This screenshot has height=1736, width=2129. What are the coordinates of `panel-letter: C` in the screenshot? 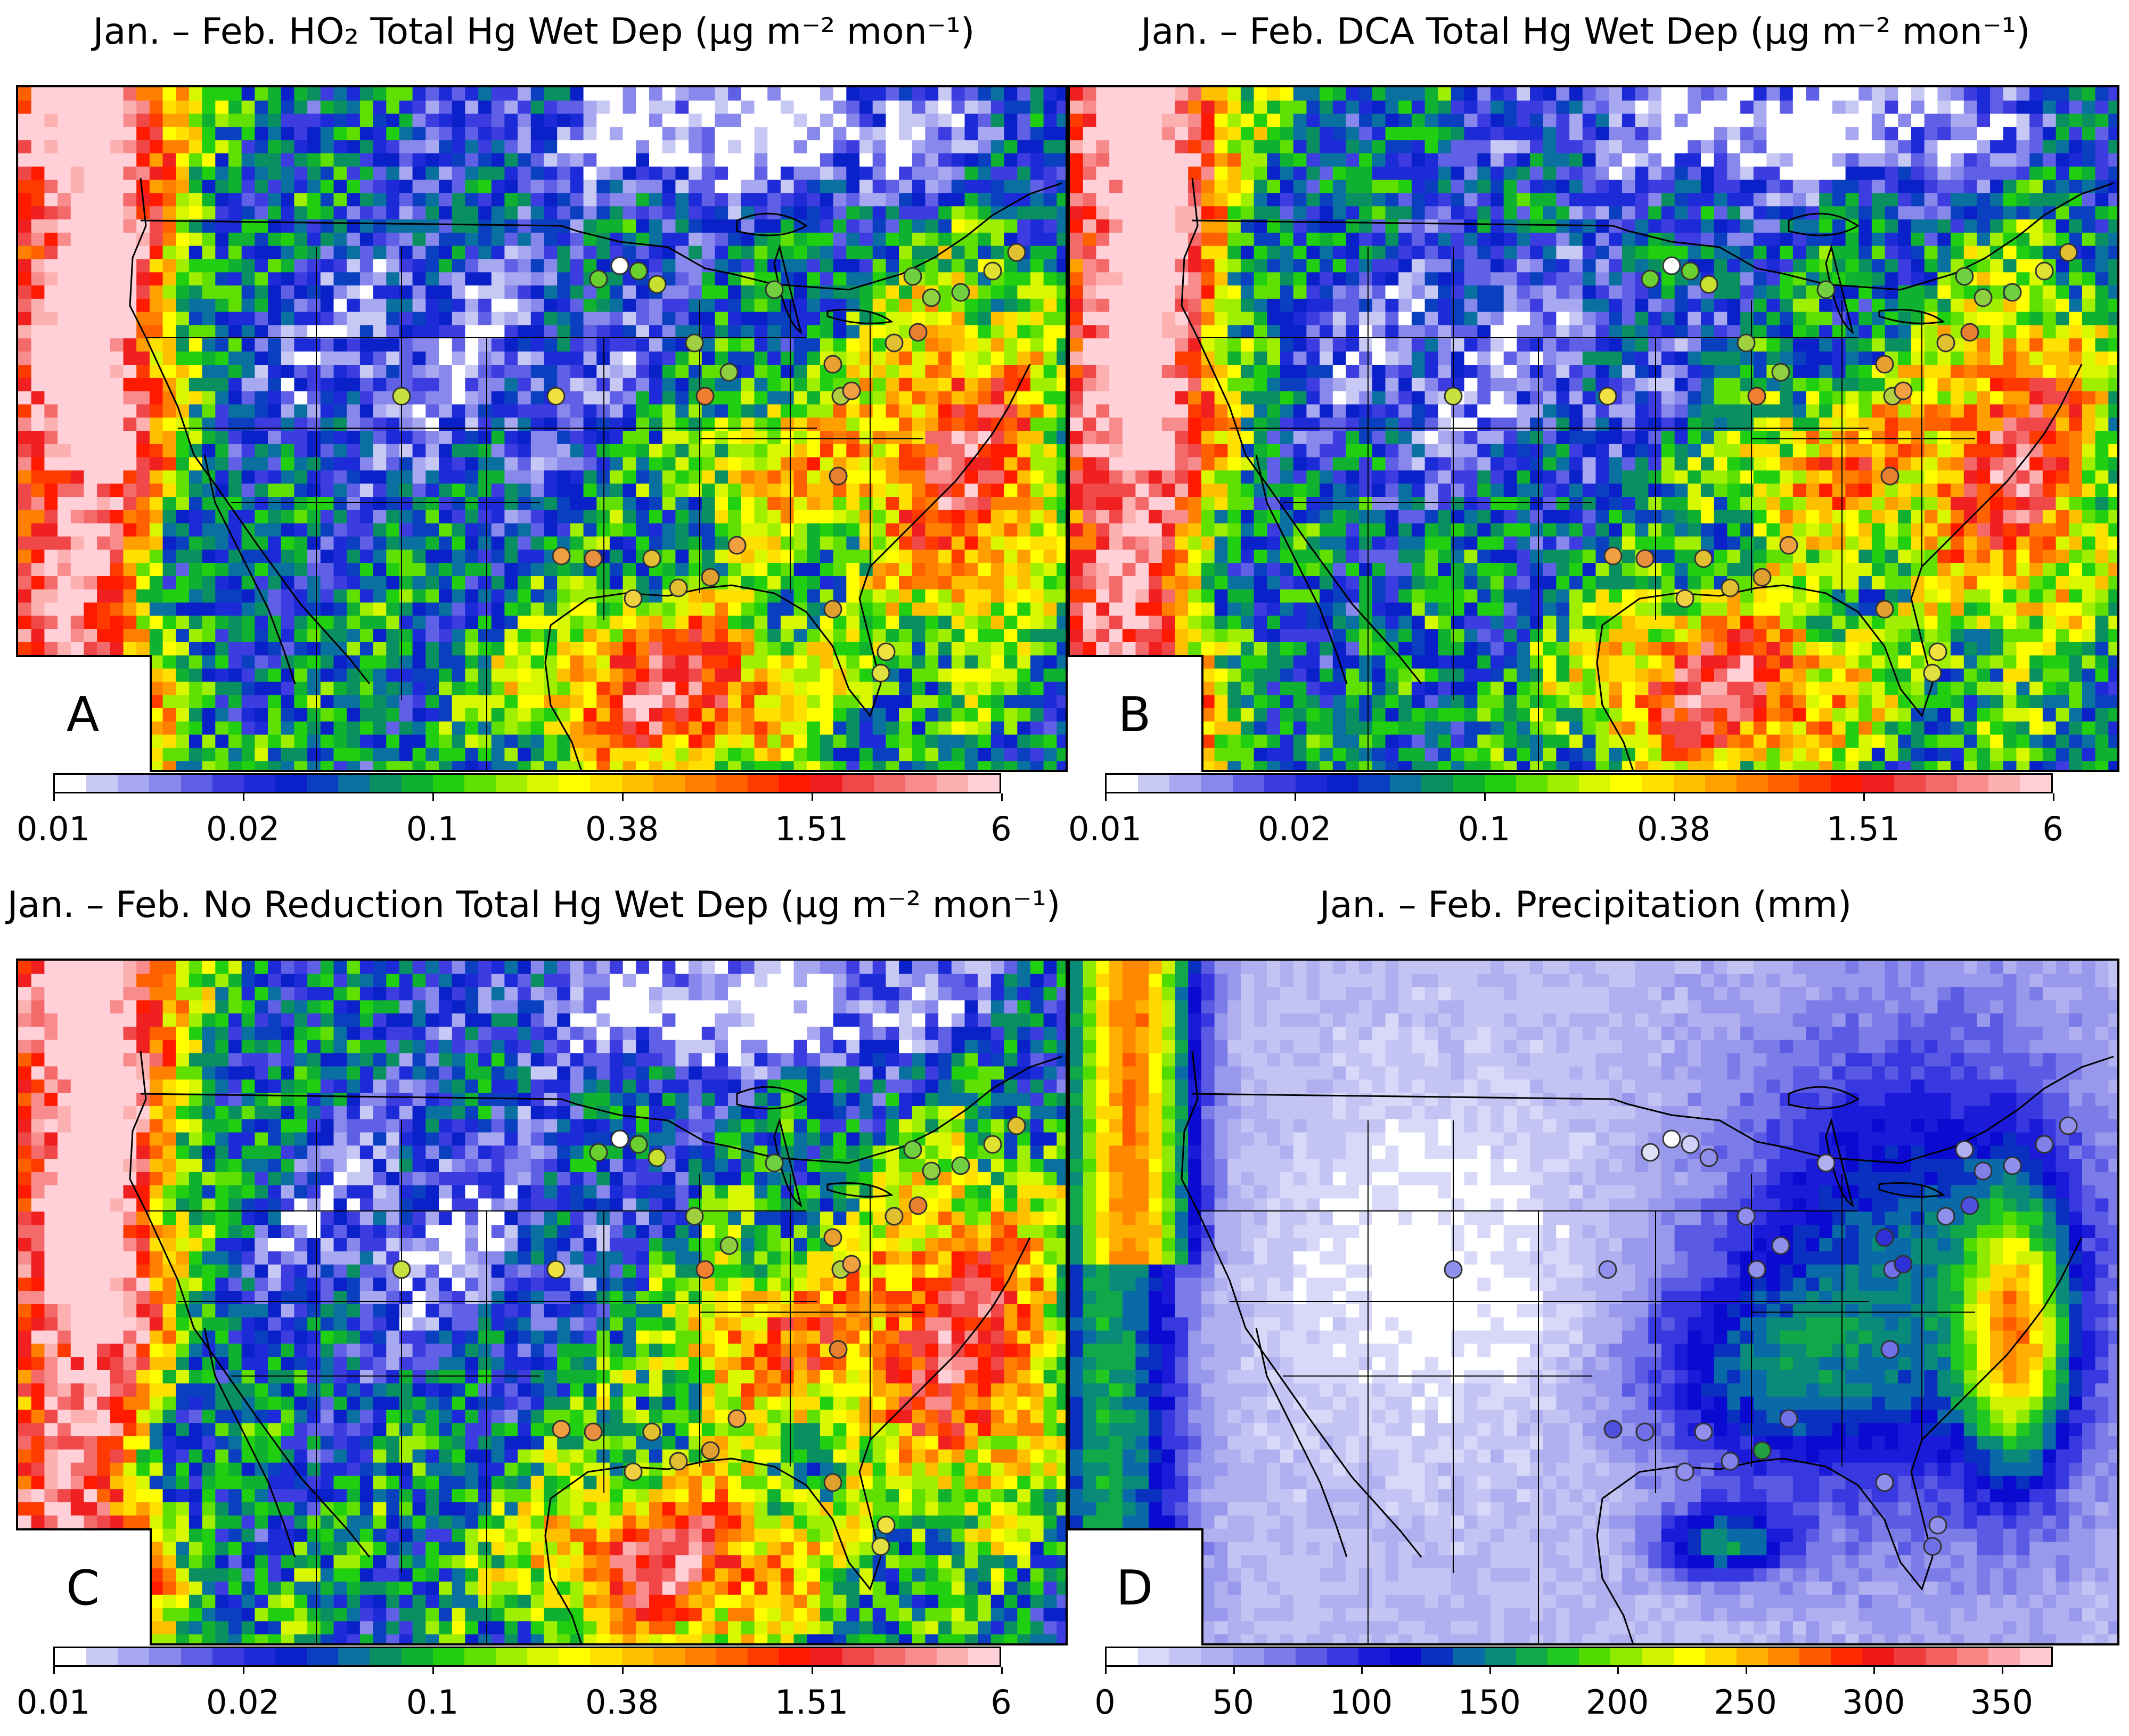 It's located at (84, 1586).